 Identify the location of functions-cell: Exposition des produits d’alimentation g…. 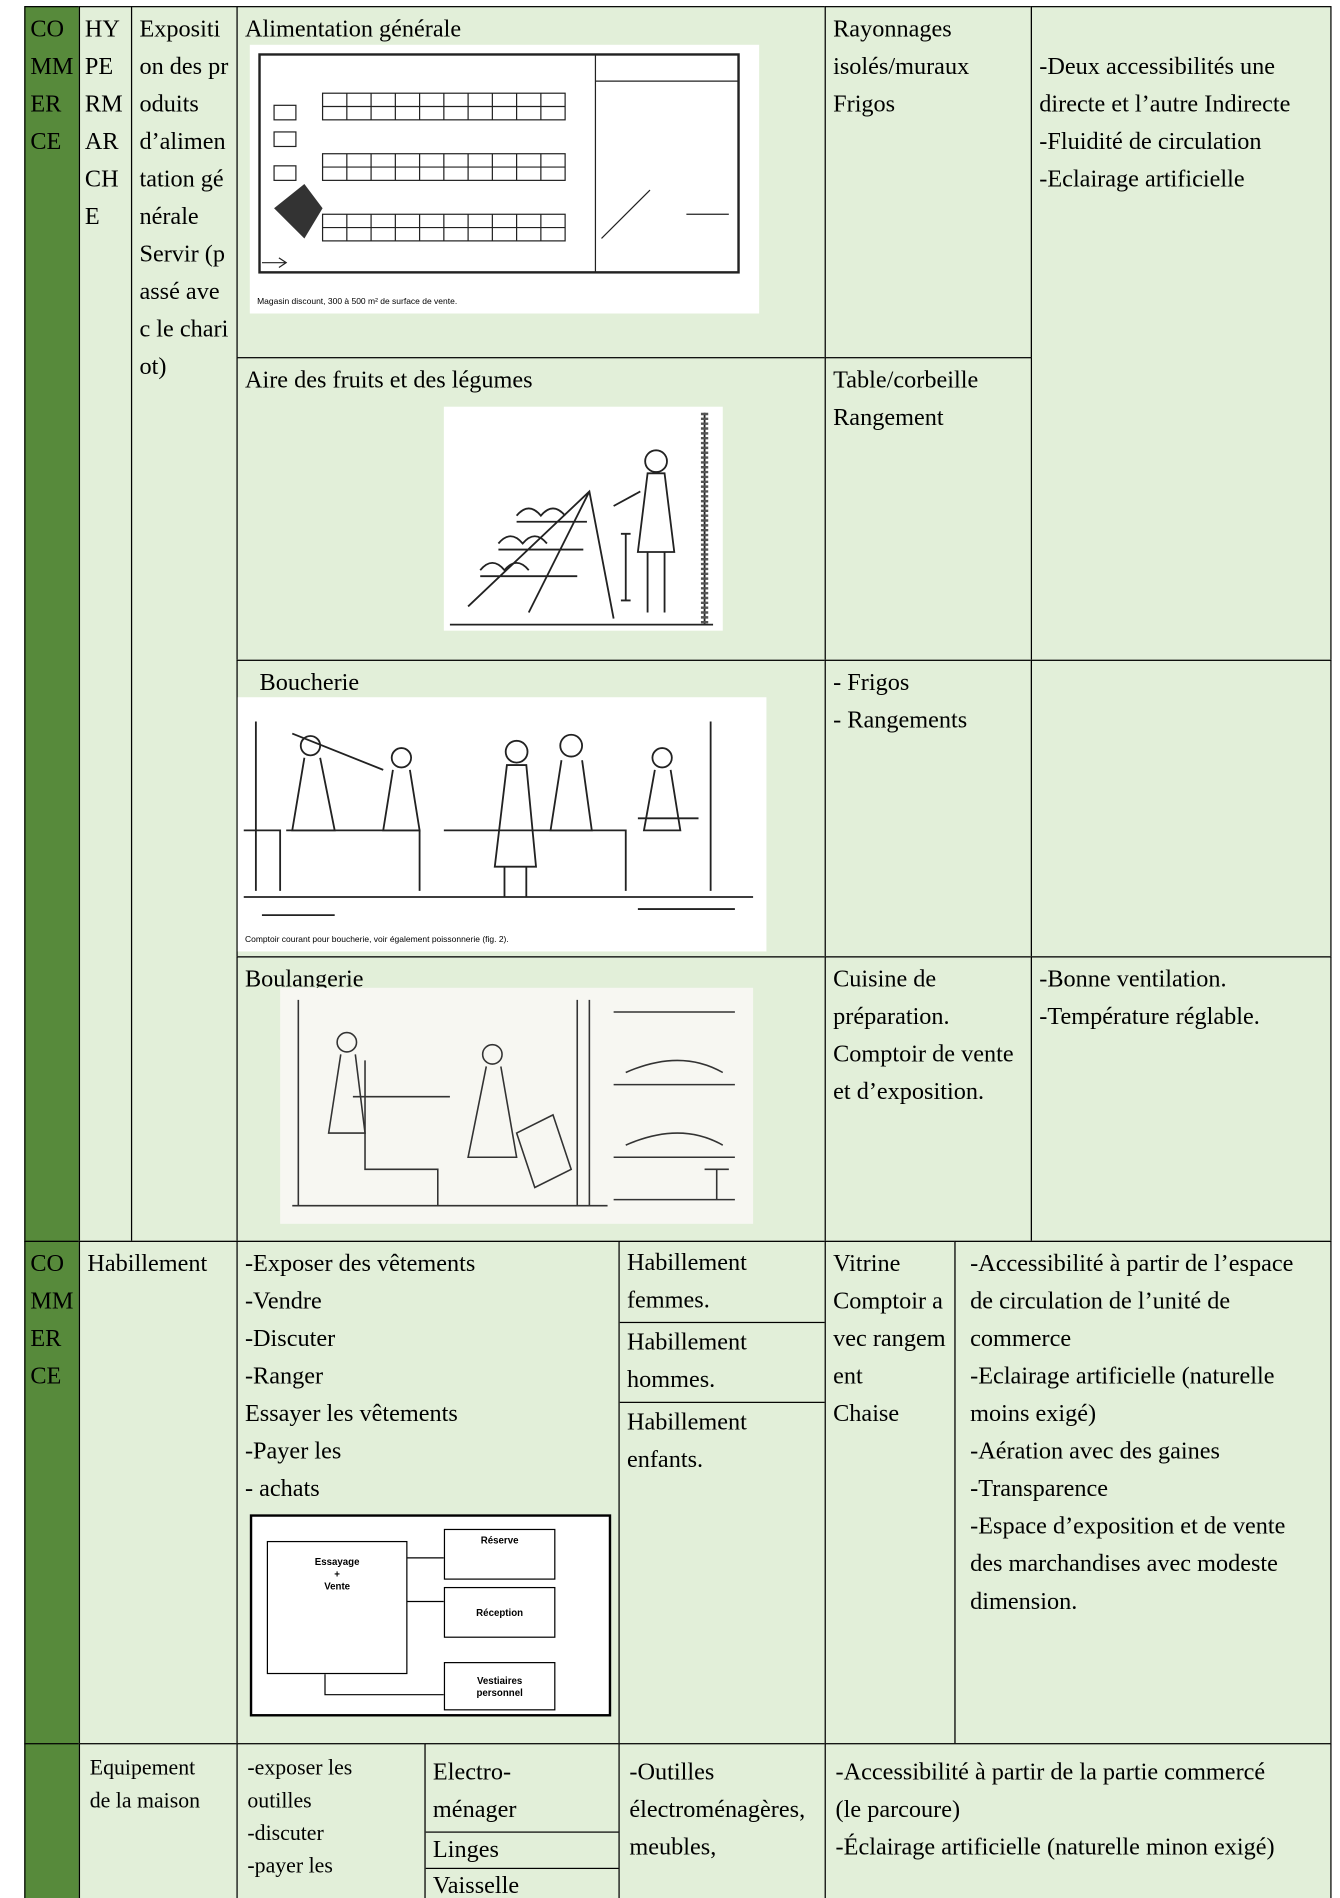
(184, 624).